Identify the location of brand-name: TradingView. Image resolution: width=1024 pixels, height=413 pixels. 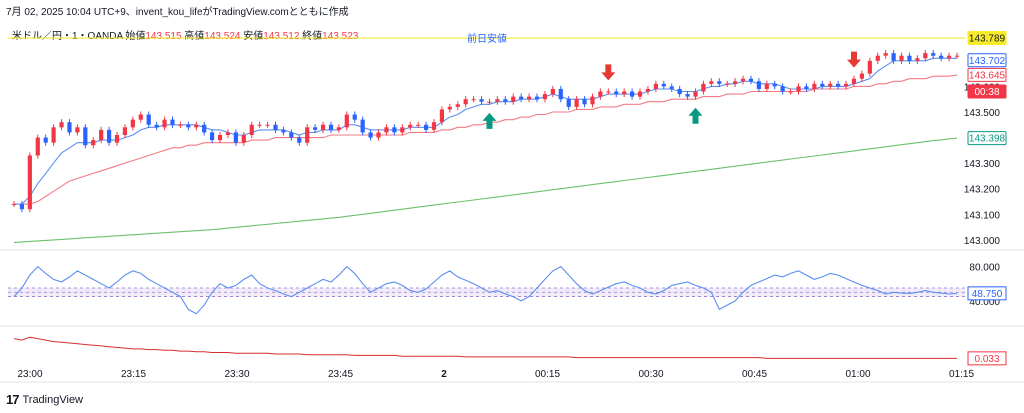
(53, 399).